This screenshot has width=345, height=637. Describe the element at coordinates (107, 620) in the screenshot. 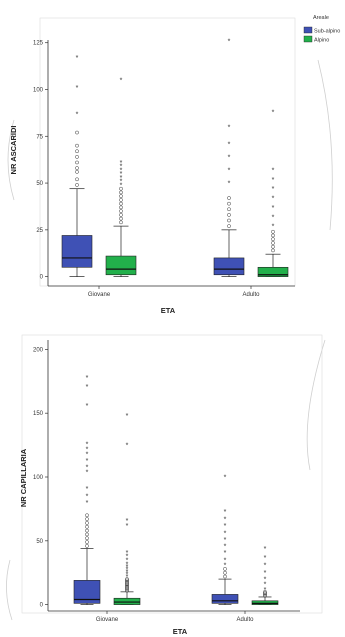

I see `x-tick-label: Giovane` at that location.